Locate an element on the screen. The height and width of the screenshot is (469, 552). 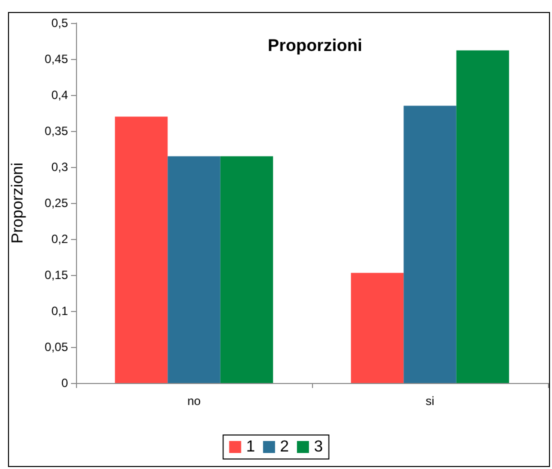
x-tick-label: si is located at coordinates (430, 401).